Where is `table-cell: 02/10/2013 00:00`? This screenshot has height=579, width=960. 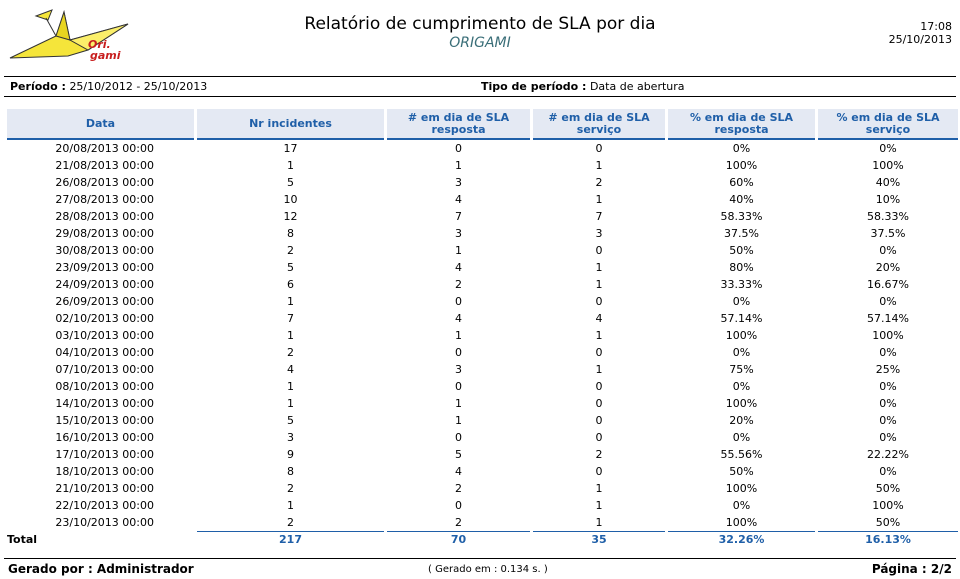 table-cell: 02/10/2013 00:00 is located at coordinates (104, 318).